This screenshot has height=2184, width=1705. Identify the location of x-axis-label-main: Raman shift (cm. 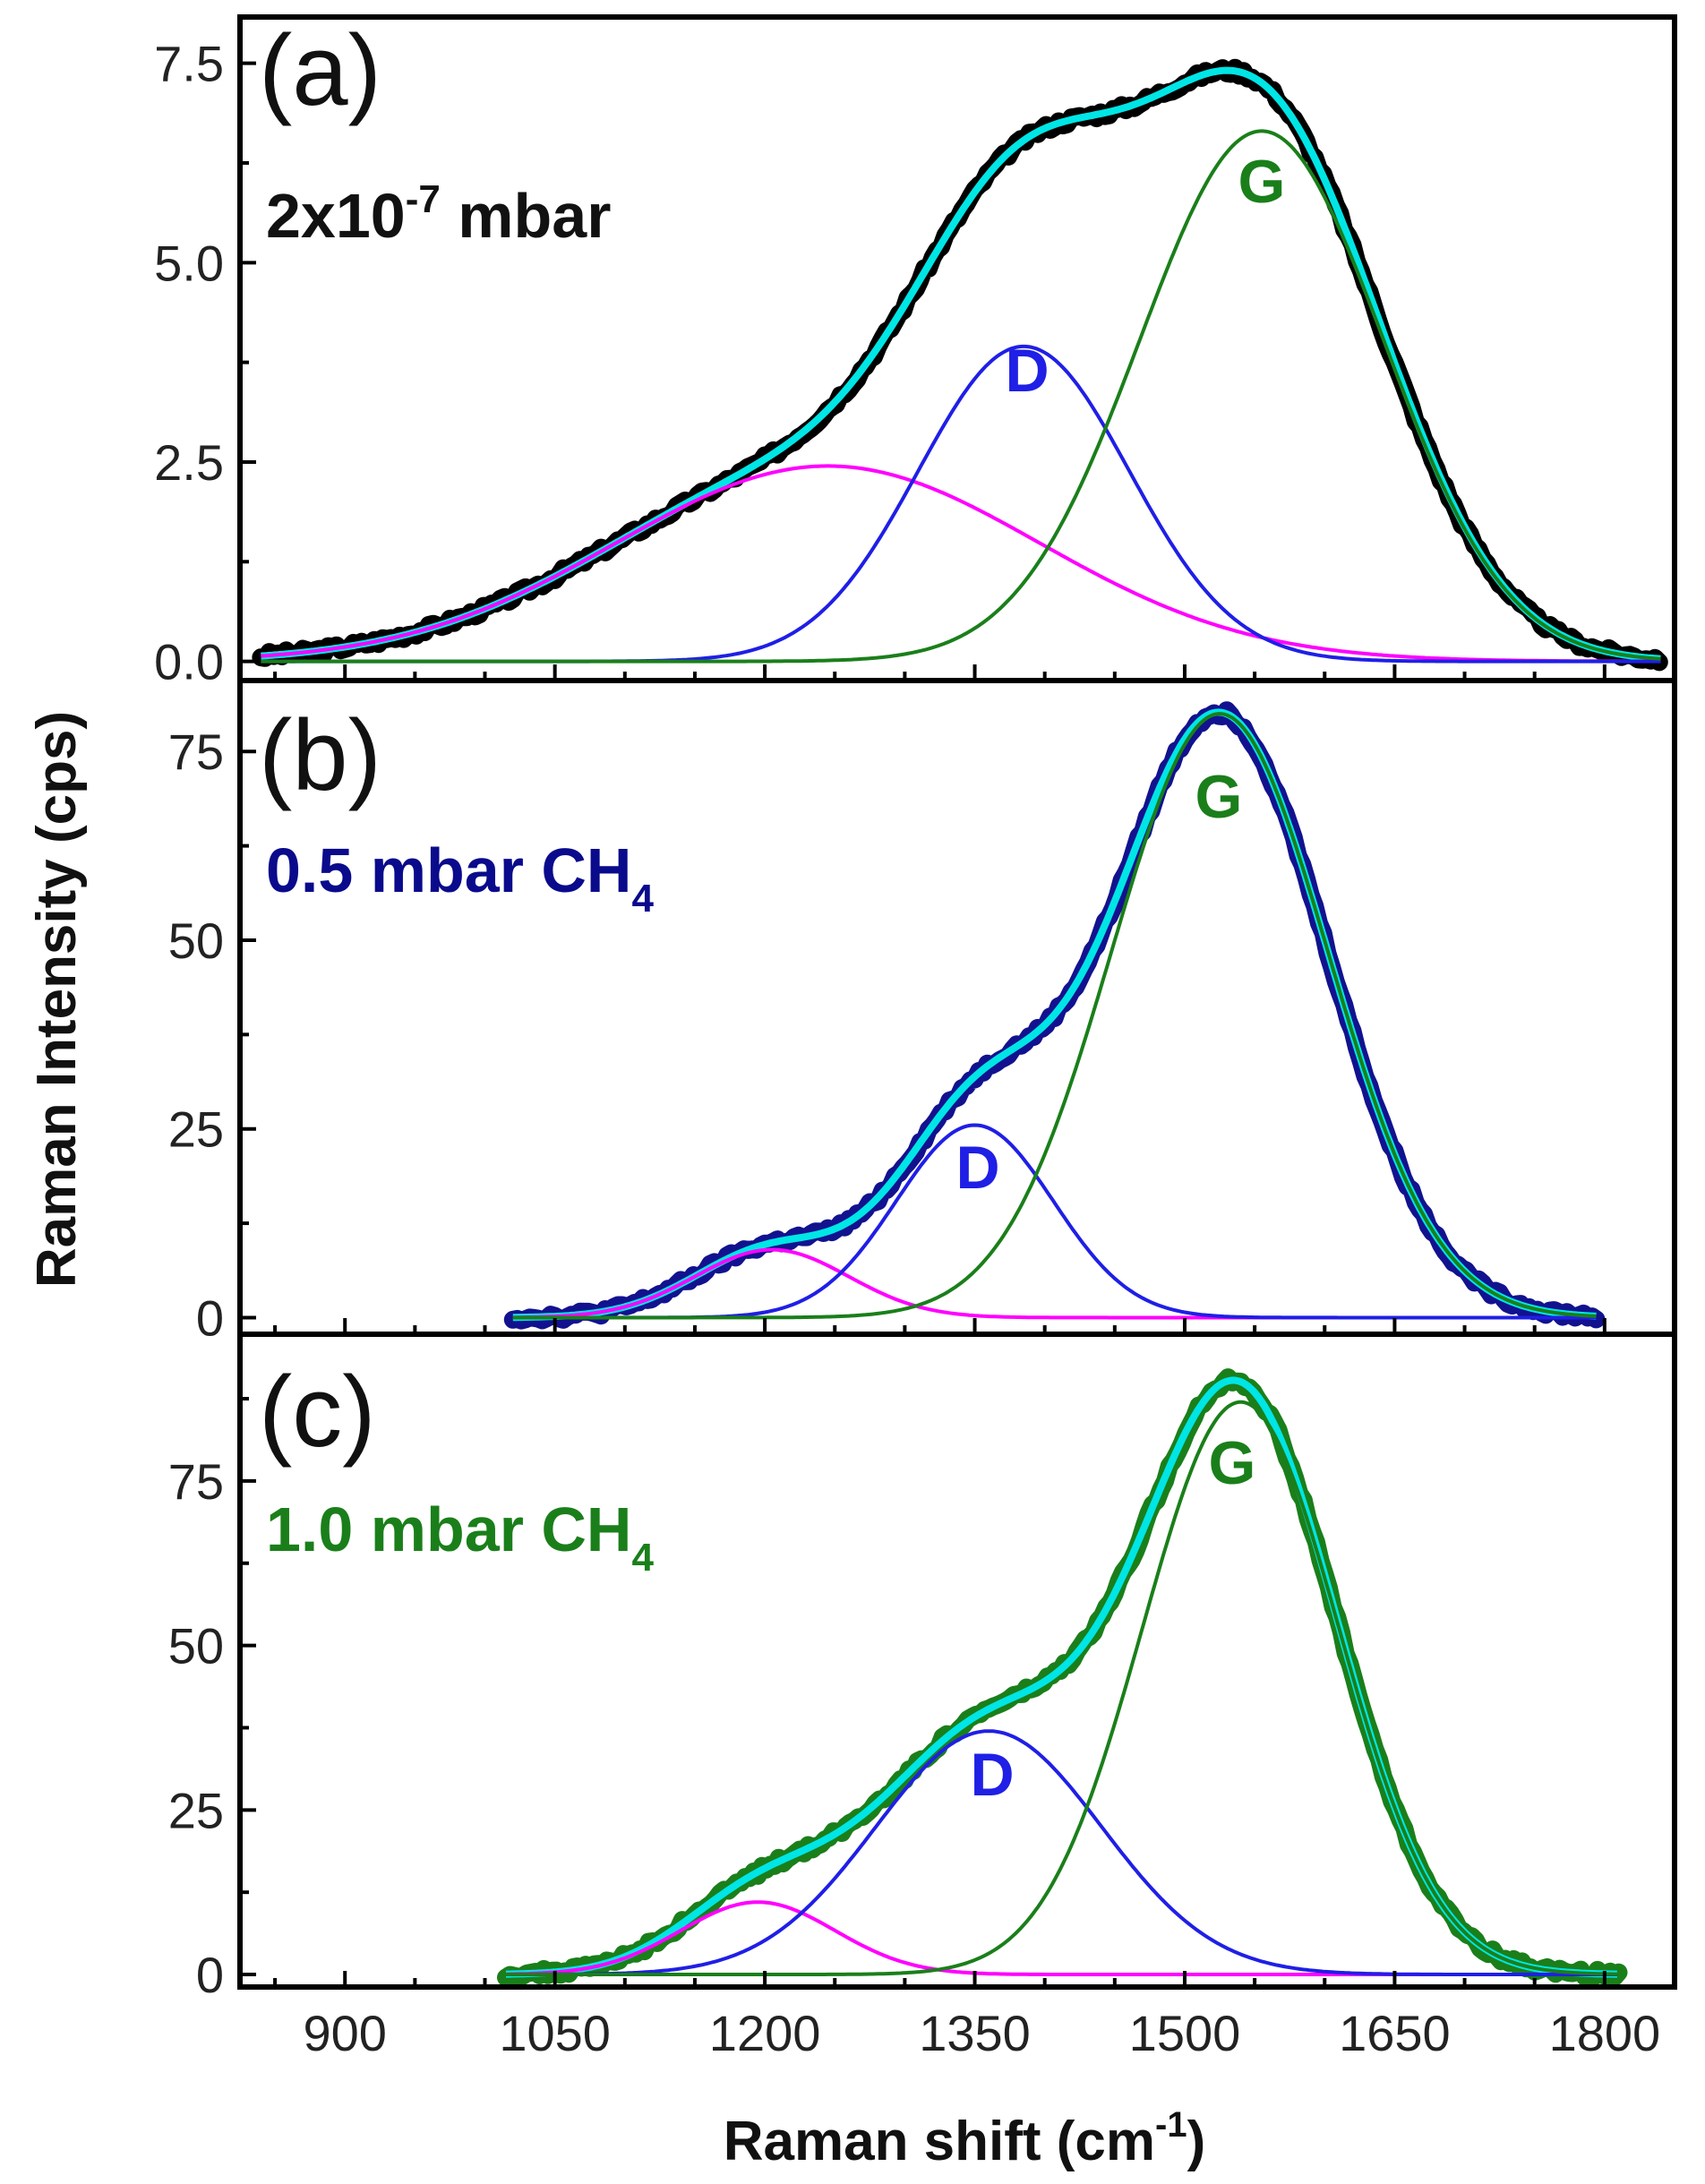
(940, 2141).